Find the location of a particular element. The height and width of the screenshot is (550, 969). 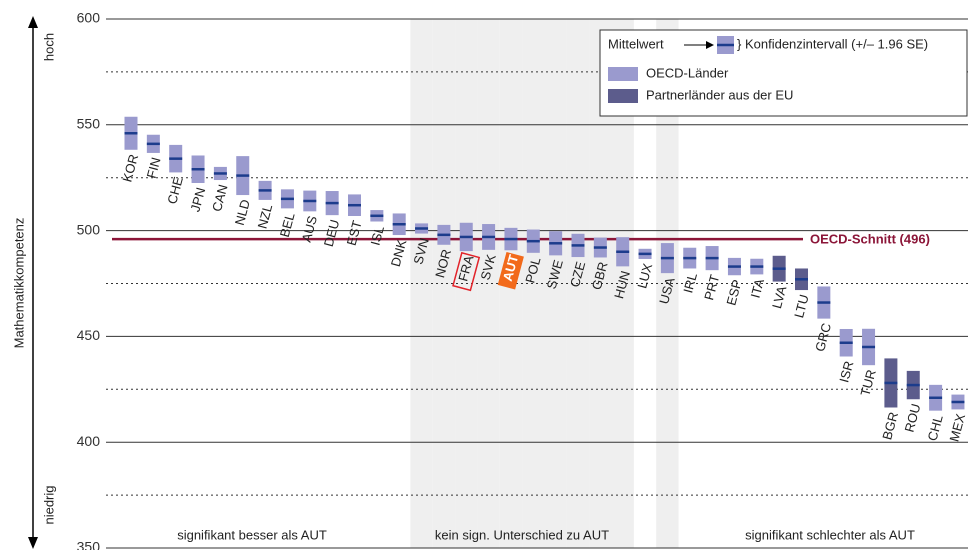

category-label: EST is located at coordinates (354, 233).